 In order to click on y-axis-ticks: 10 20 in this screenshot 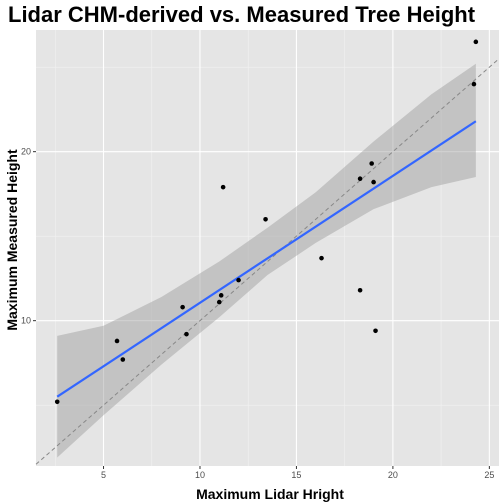, I will do `click(28, 236)`.